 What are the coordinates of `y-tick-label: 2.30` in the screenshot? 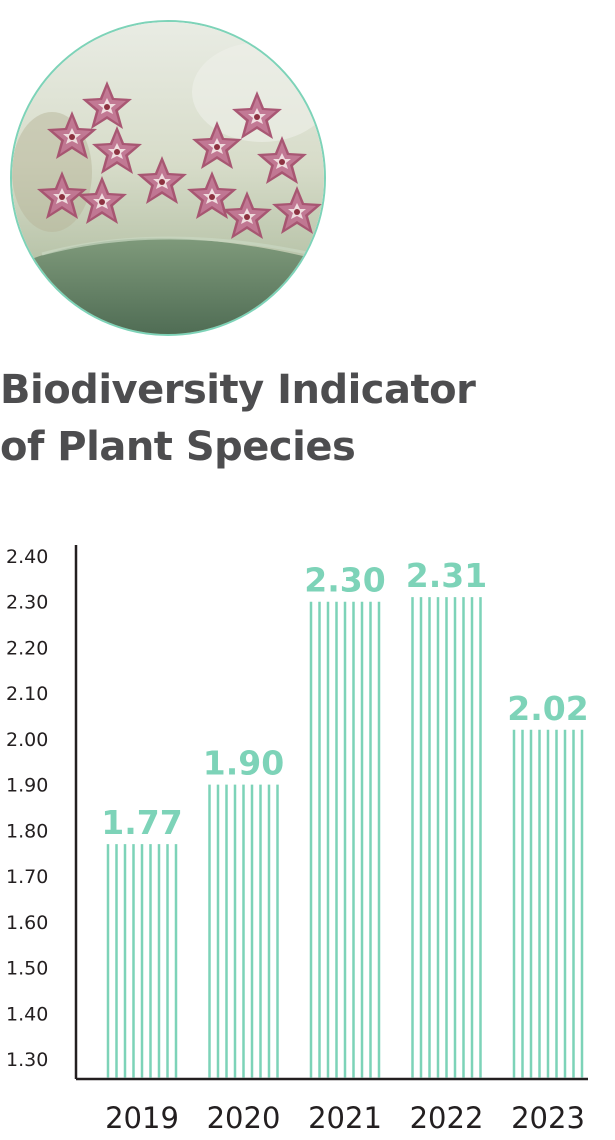 It's located at (27, 603).